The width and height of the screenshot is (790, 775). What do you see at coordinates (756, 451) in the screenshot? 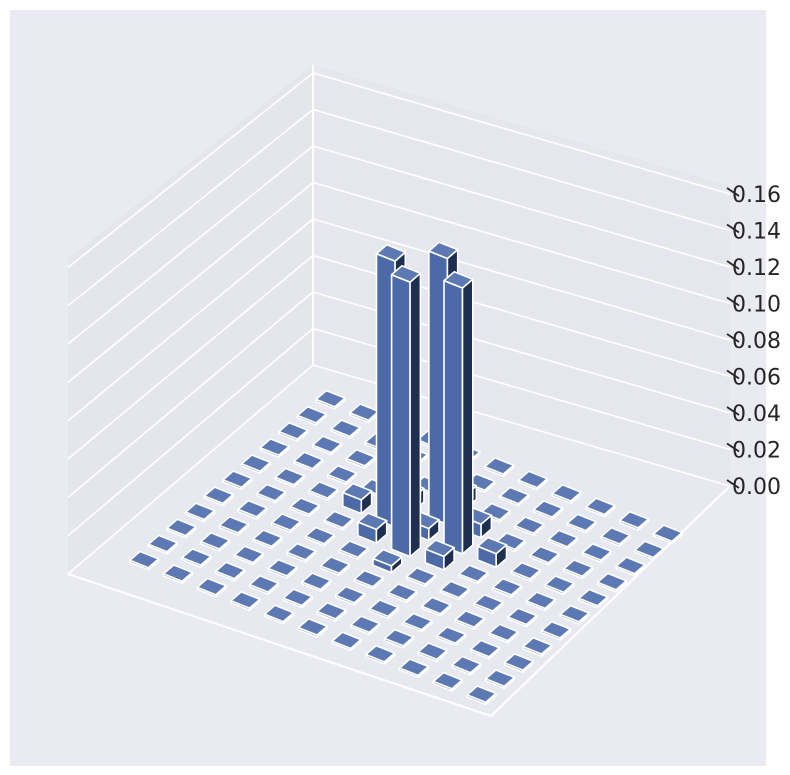
I see `z-tick-label: 0.02` at bounding box center [756, 451].